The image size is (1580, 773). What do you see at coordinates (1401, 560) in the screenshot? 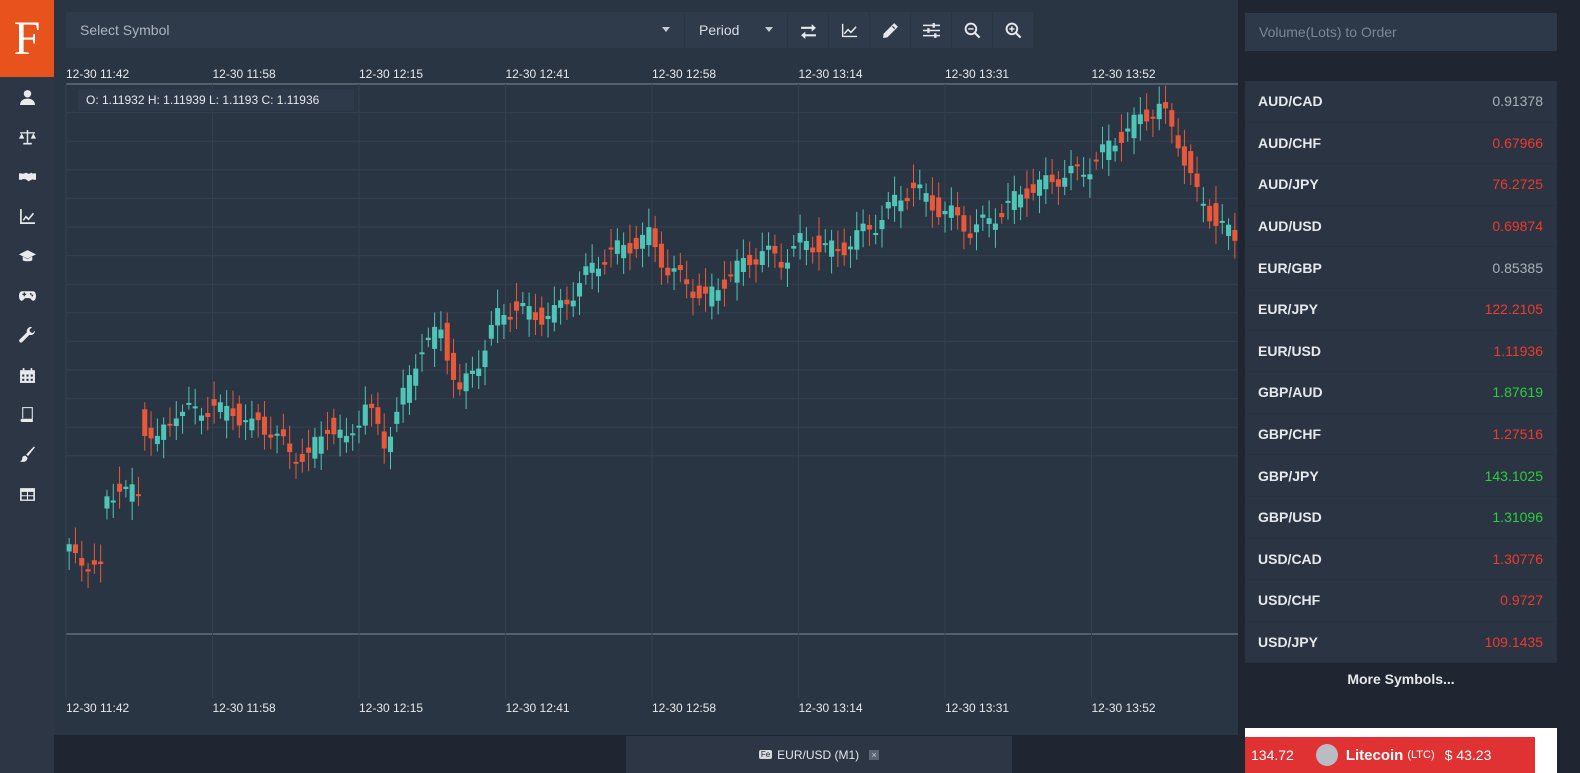
I see `symbol-row: USD/CAD 1.30776` at bounding box center [1401, 560].